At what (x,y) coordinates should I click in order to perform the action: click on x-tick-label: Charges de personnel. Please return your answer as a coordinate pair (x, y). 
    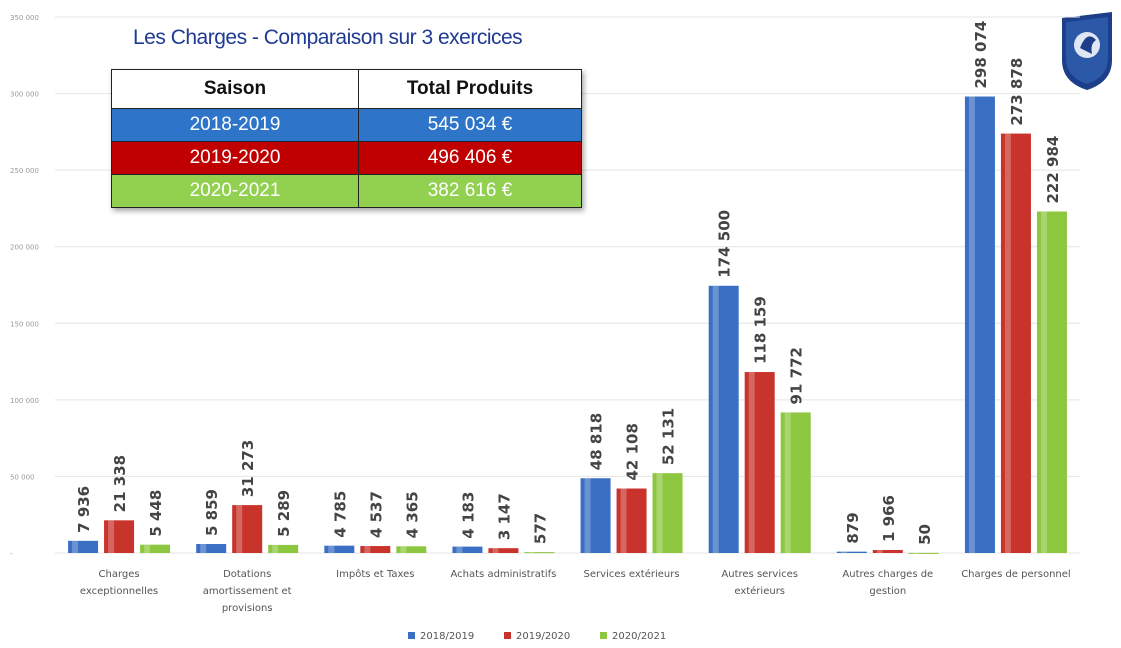
    Looking at the image, I should click on (1016, 574).